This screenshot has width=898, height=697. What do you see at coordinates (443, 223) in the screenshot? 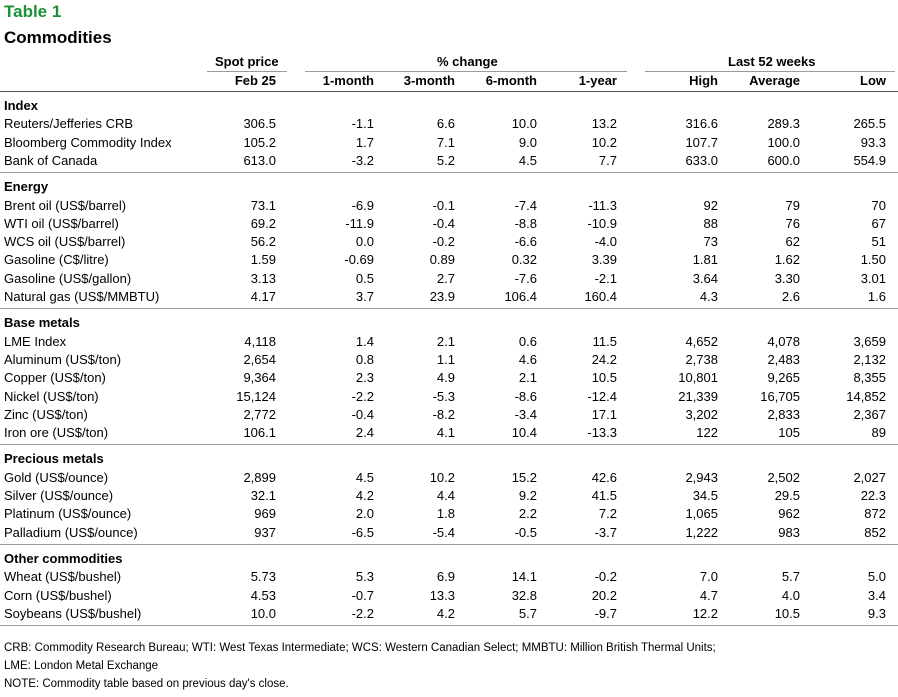
I see `cell-three-month: -0.4` at bounding box center [443, 223].